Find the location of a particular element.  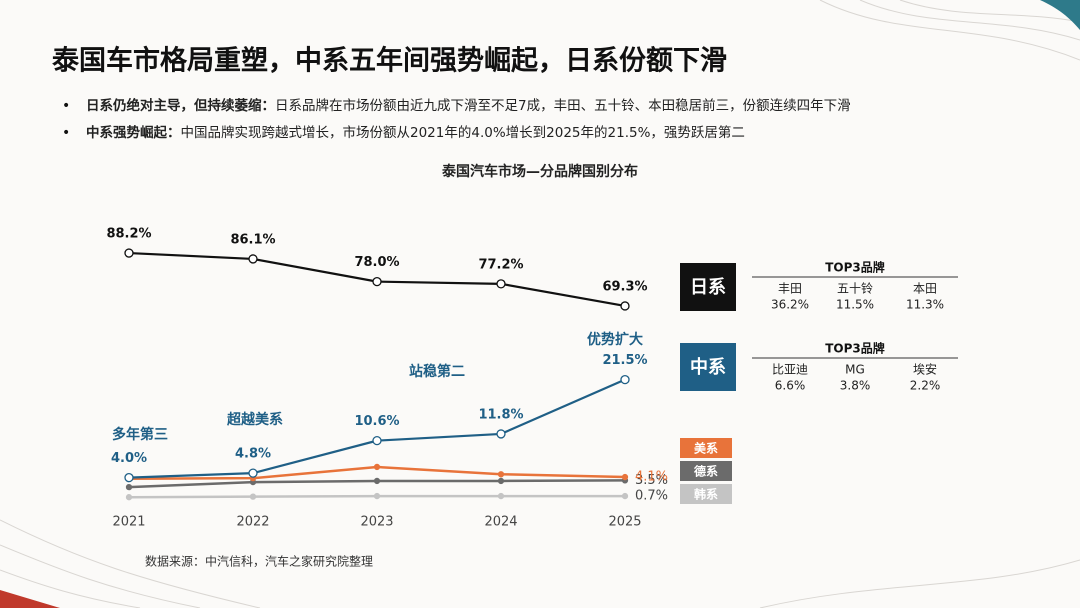

data-label: 11.8% is located at coordinates (500, 414).